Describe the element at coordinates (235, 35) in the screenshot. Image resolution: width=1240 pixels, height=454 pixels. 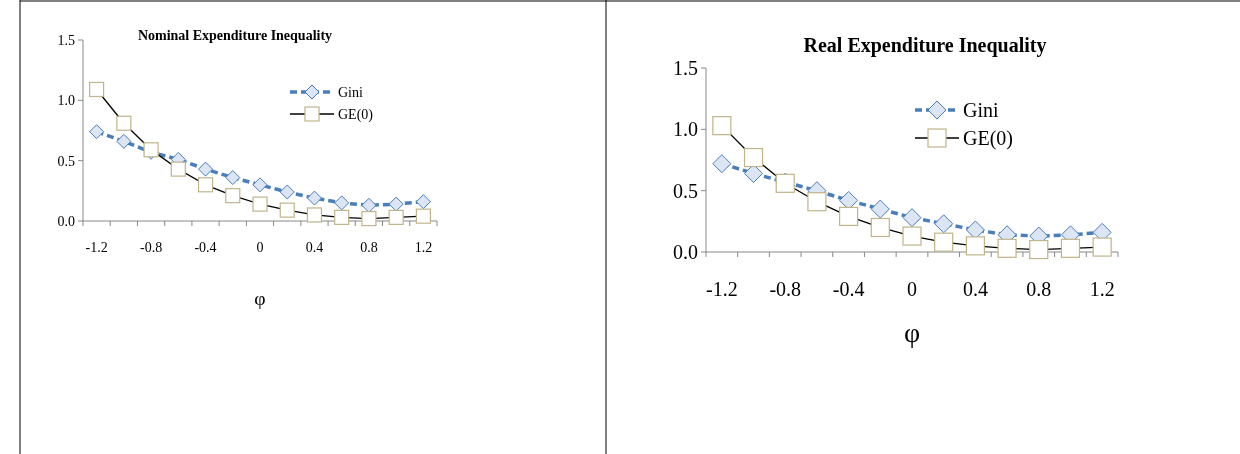
I see `chart-title: Nominal Expenditure Inequality` at that location.